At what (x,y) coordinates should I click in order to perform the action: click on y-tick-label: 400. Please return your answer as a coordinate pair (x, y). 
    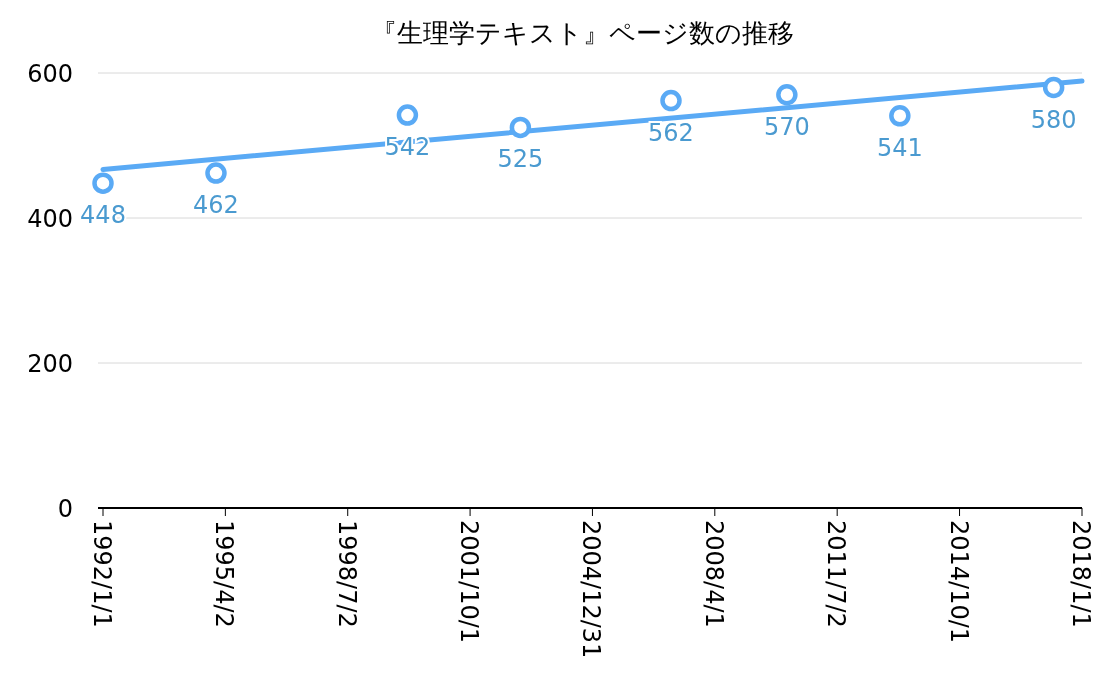
    Looking at the image, I should click on (50, 219).